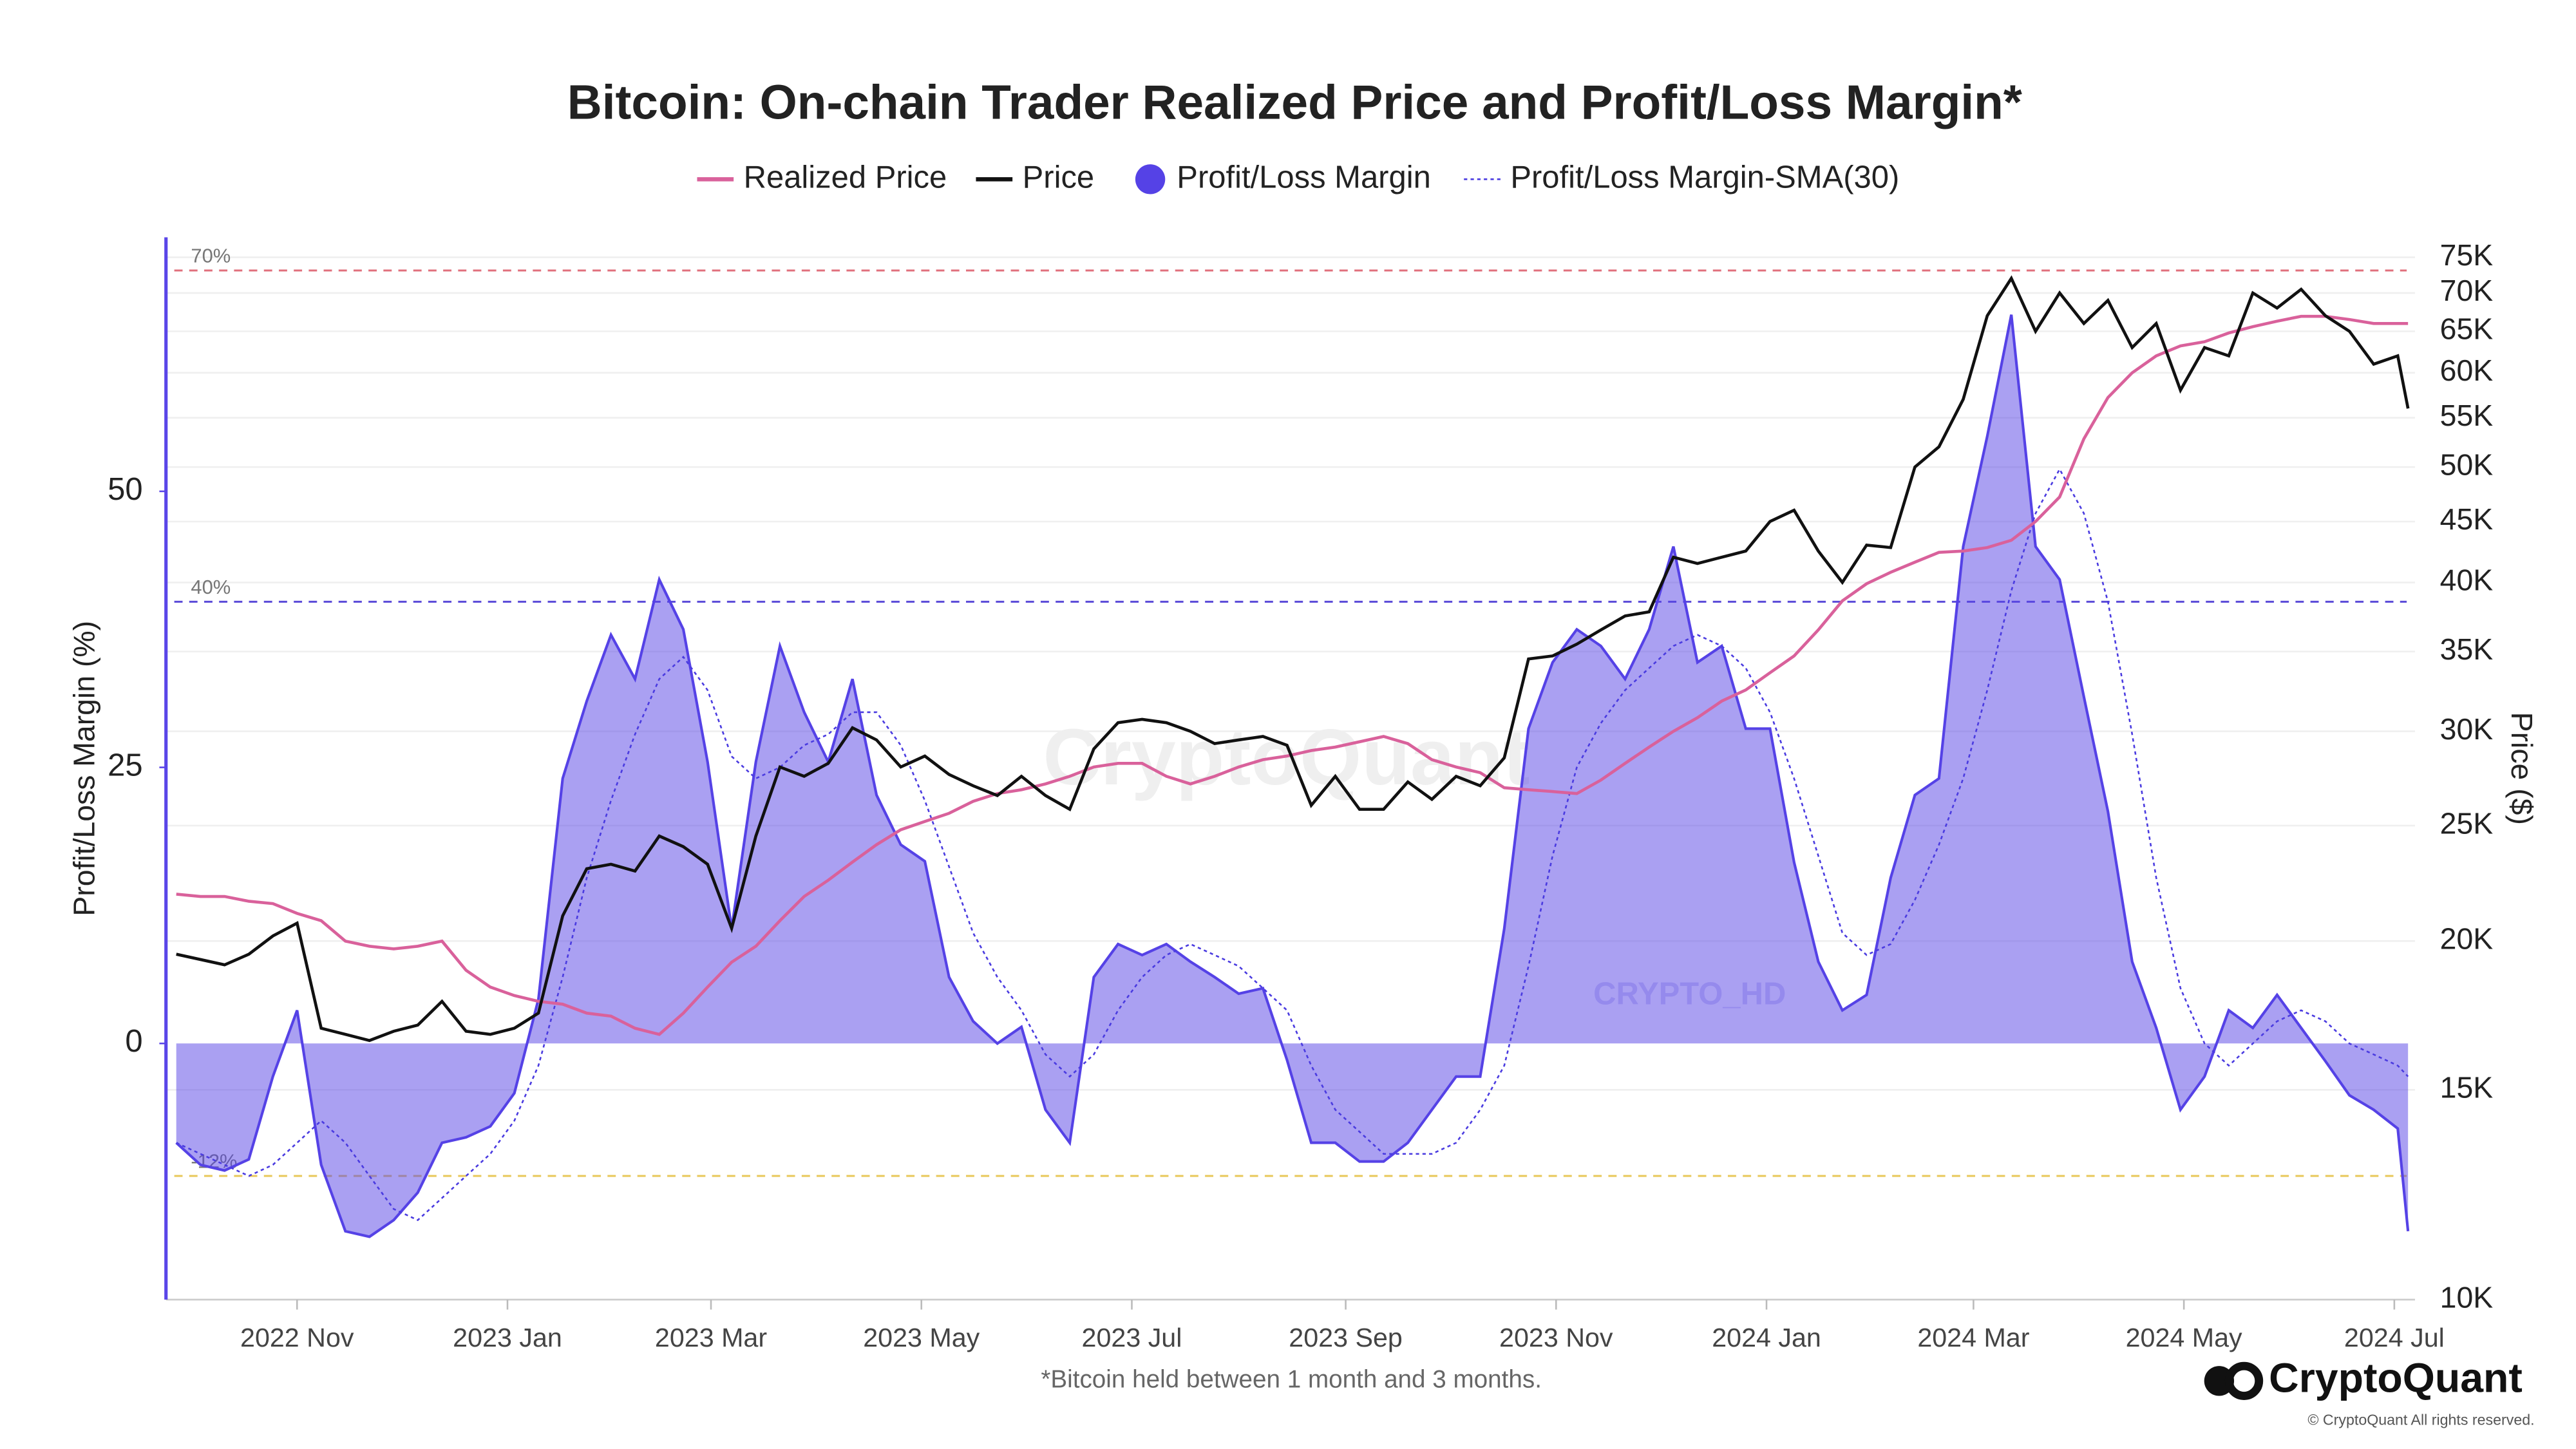 Image resolution: width=2576 pixels, height=1449 pixels. What do you see at coordinates (2467, 1087) in the screenshot?
I see `y2-tick-label: 15K` at bounding box center [2467, 1087].